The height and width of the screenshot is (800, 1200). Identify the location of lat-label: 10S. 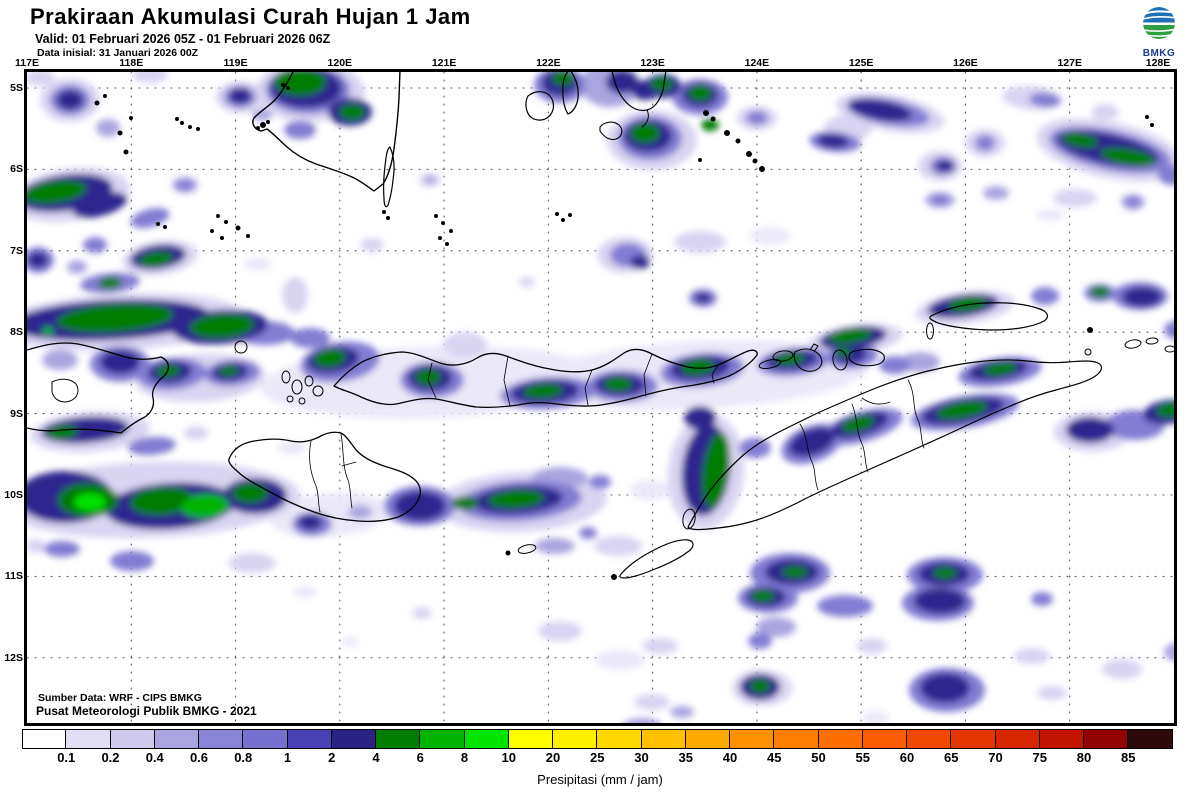
(13, 495).